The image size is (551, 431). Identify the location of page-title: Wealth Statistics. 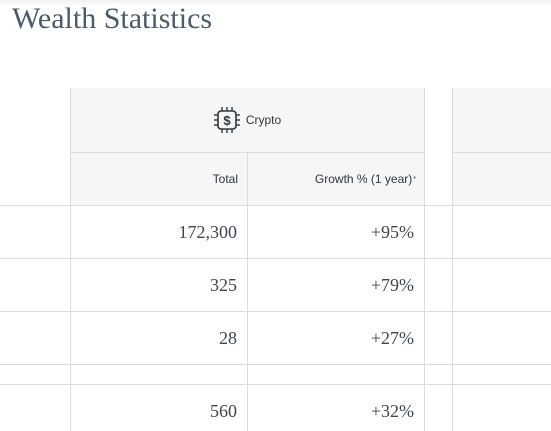
(112, 18).